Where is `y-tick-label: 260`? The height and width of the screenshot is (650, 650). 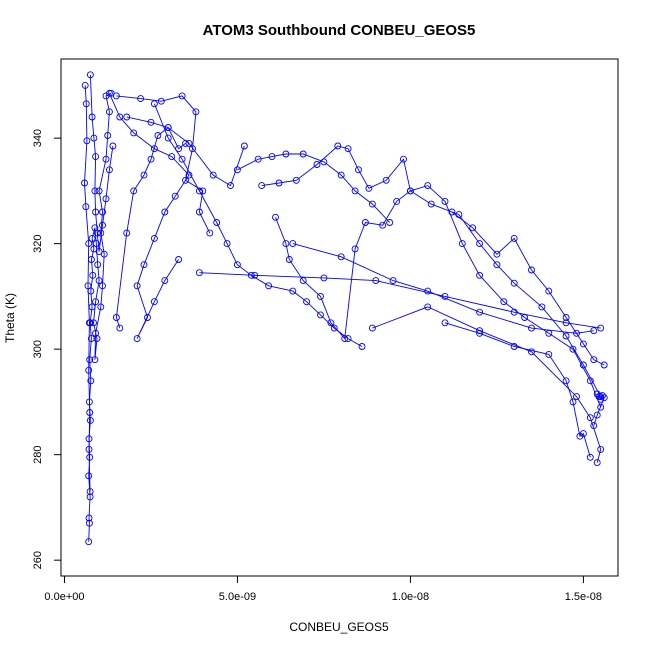
y-tick-label: 260 is located at coordinates (38, 560).